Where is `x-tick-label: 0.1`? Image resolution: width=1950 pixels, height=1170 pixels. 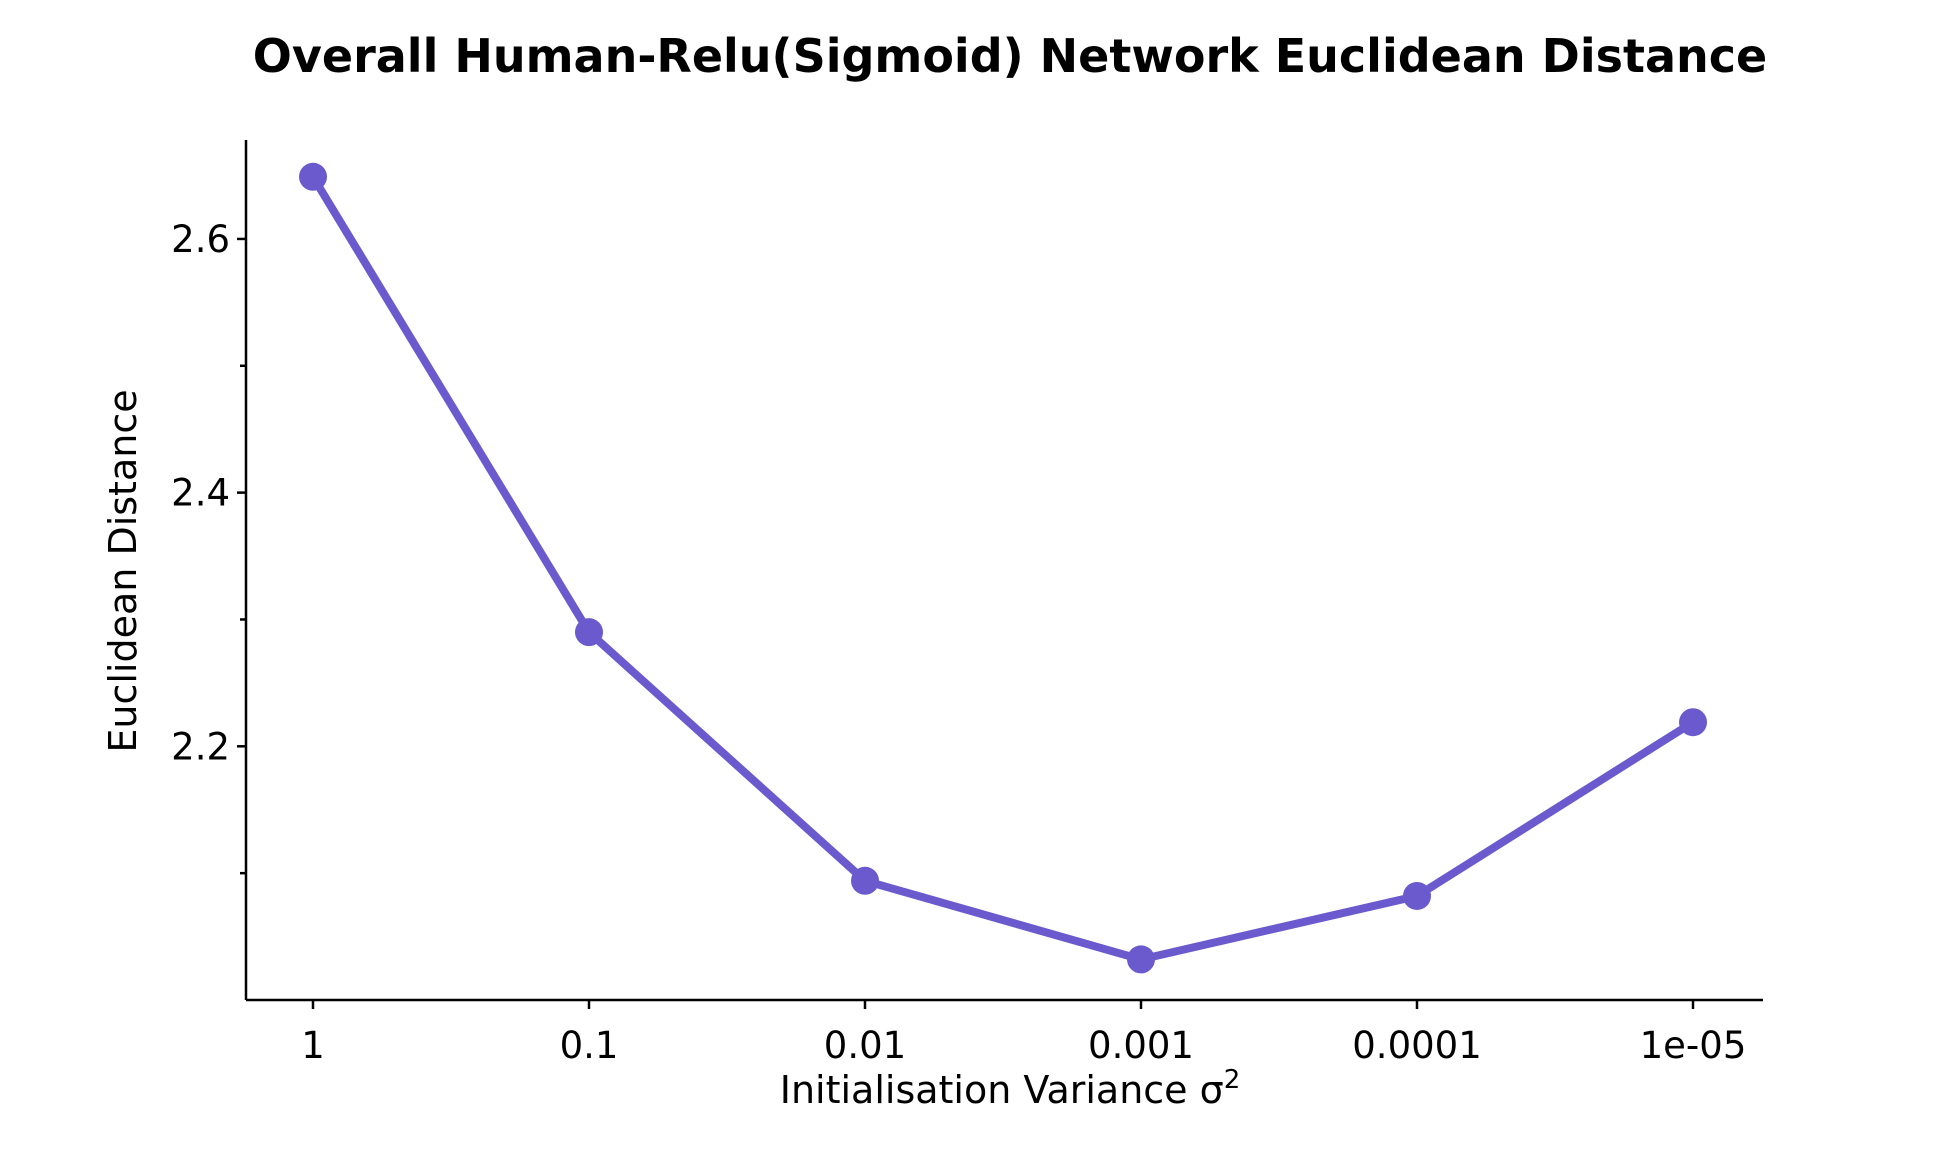 x-tick-label: 0.1 is located at coordinates (589, 1045).